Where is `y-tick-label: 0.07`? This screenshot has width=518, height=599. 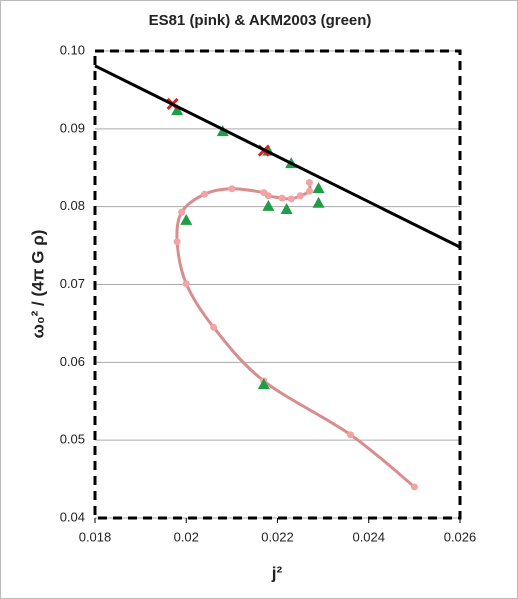 y-tick-label: 0.07 is located at coordinates (72, 283).